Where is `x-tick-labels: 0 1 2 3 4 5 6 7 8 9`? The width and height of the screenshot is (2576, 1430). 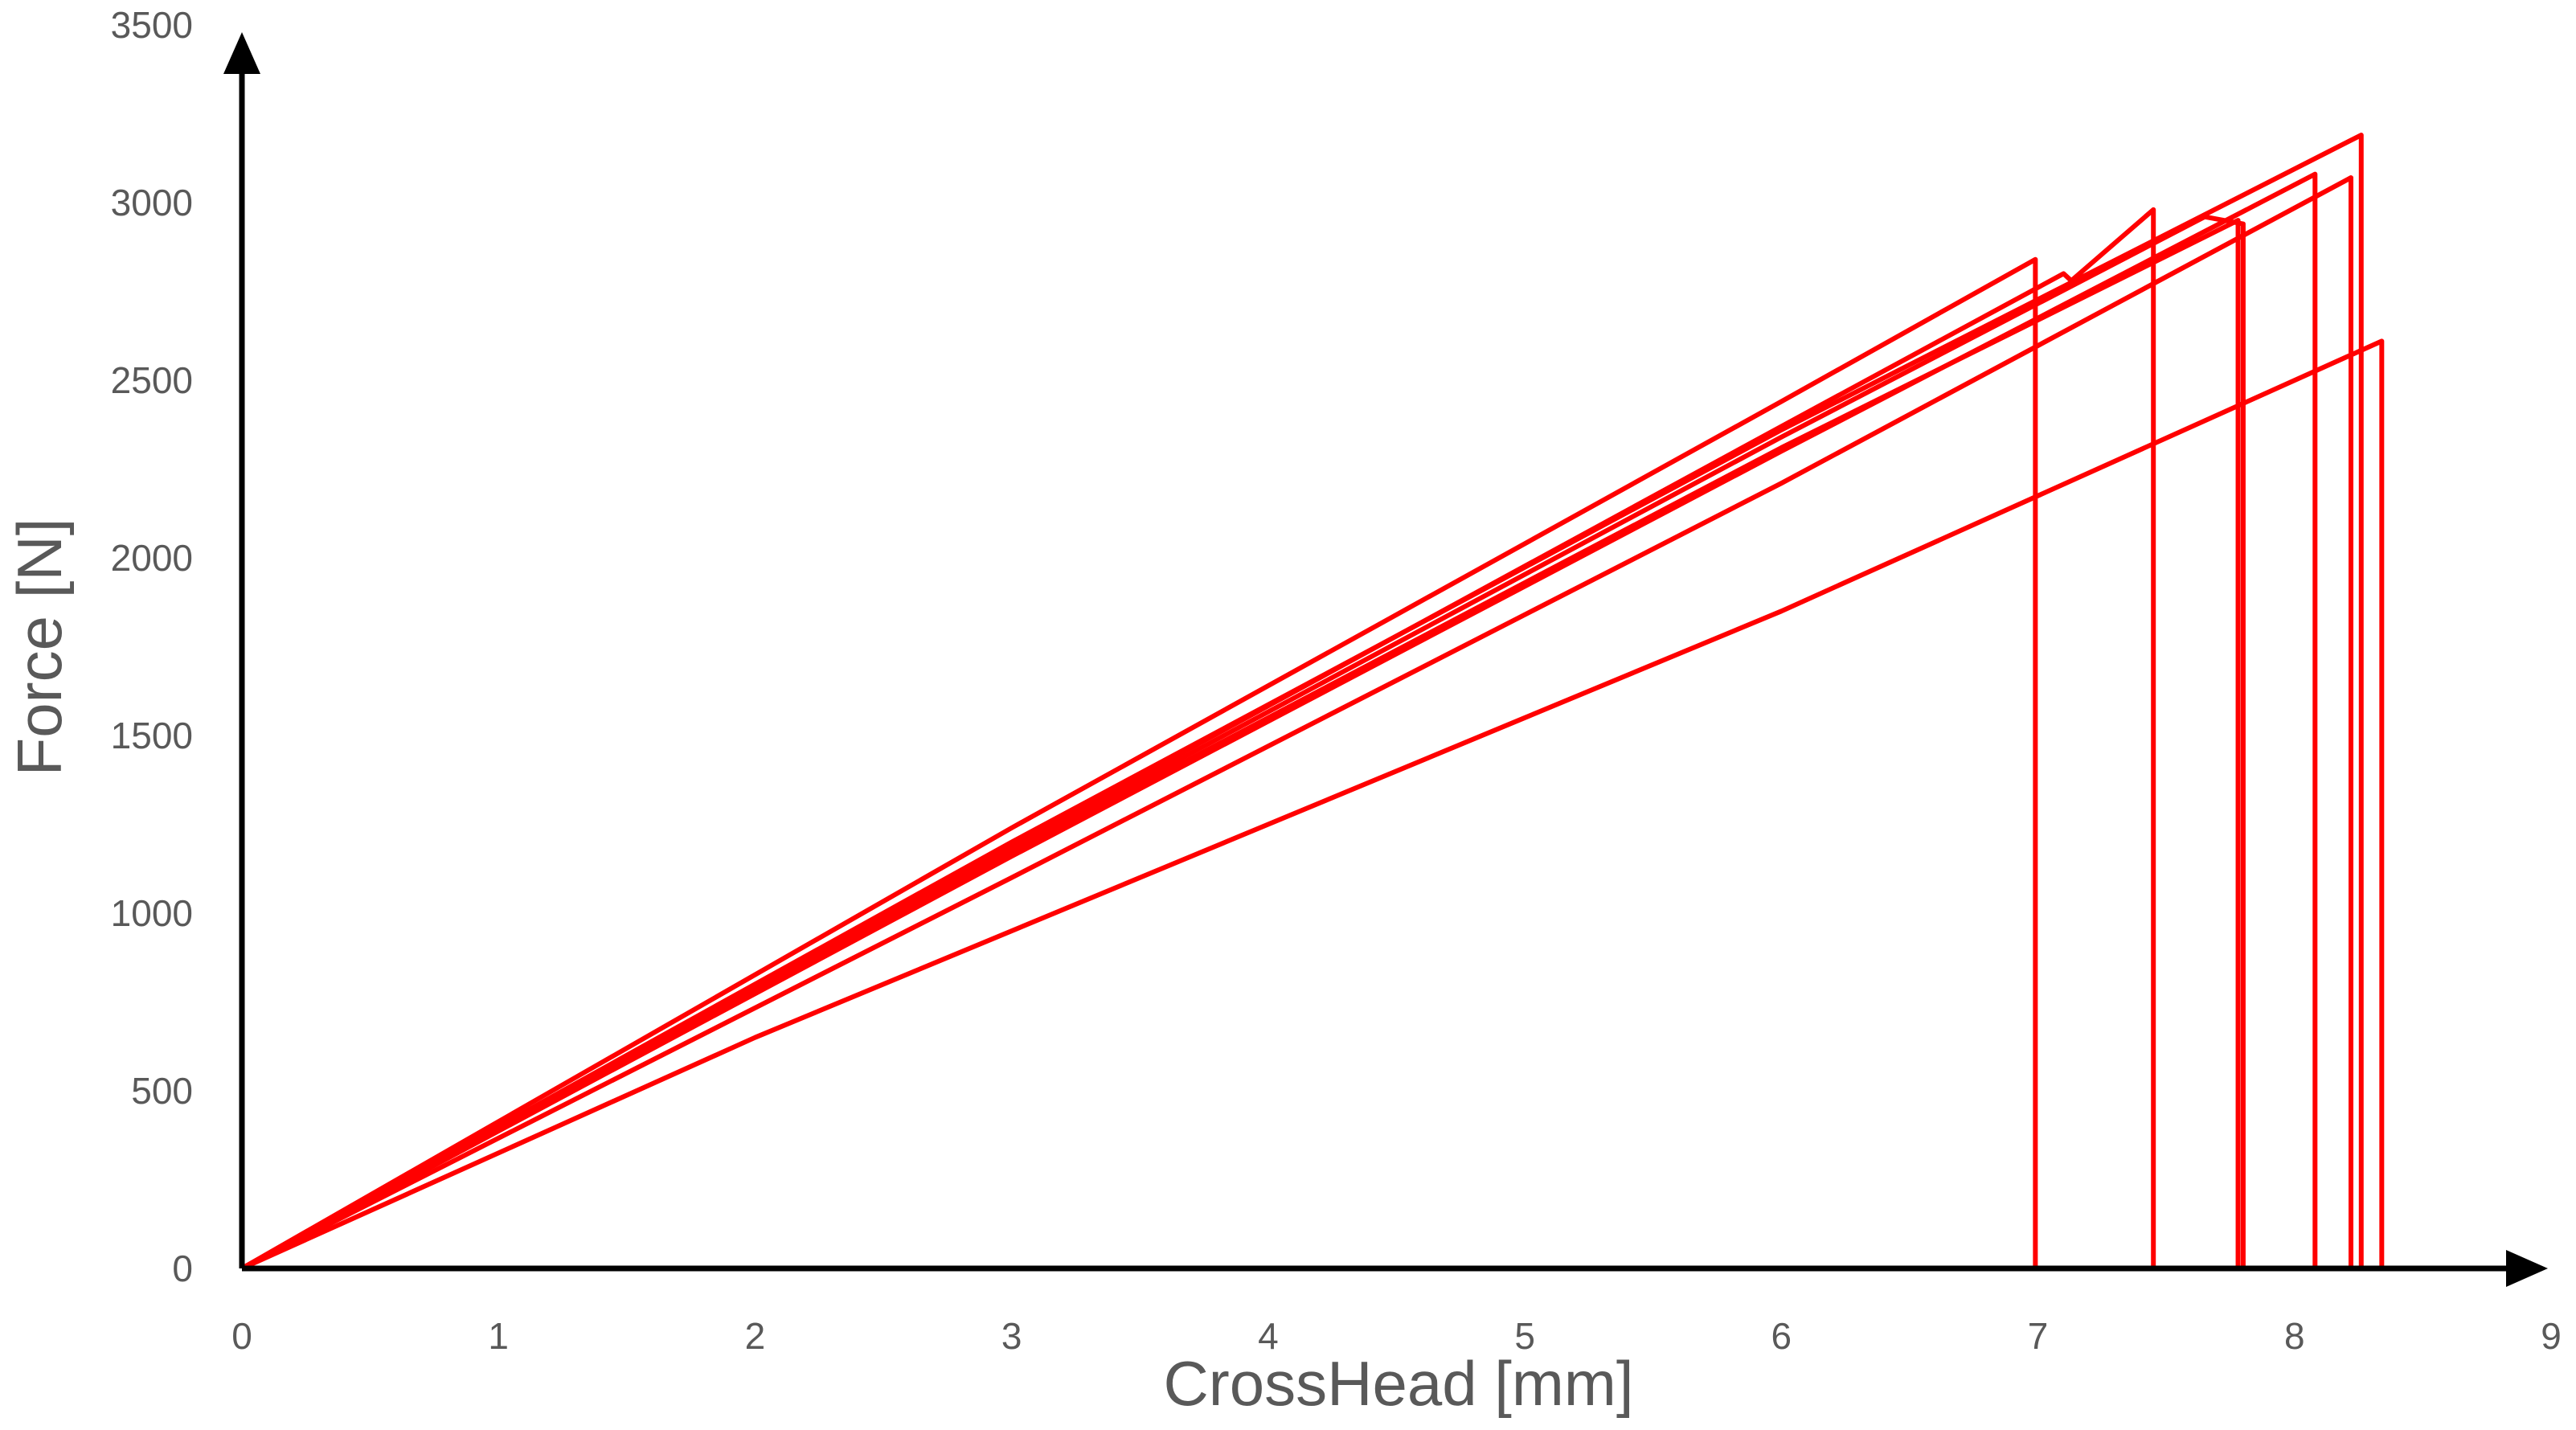 x-tick-labels: 0 1 2 3 4 5 6 7 8 9 is located at coordinates (1396, 1336).